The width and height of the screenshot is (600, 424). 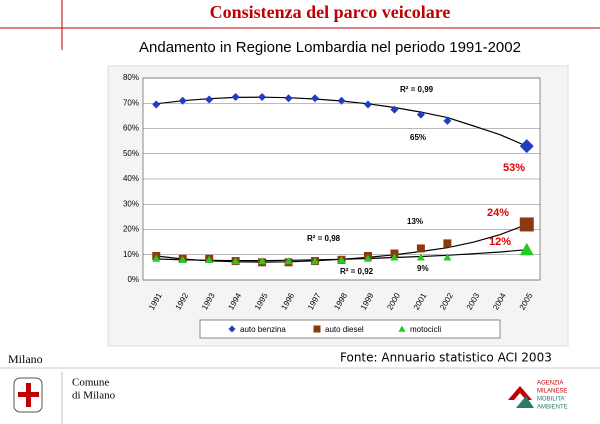 I want to click on slide-title: Consistenza del parco veicolare, so click(x=330, y=12).